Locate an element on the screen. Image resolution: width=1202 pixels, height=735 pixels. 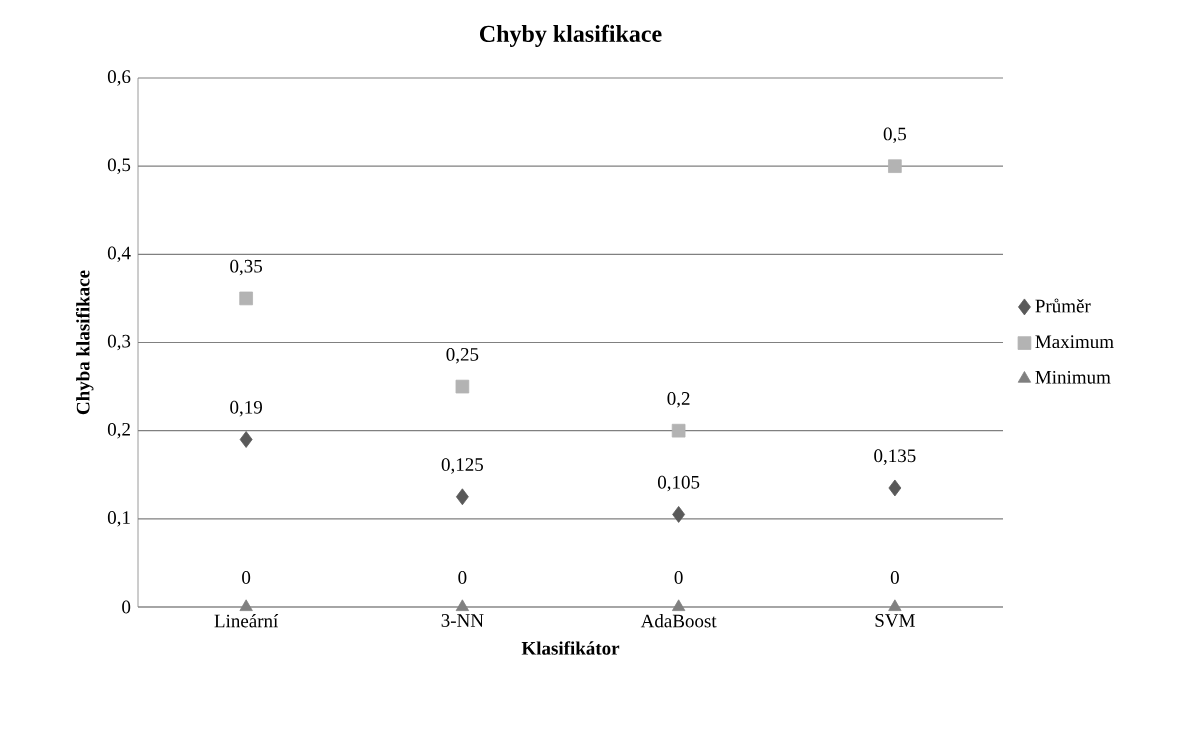
data-label: 0,135 is located at coordinates (895, 457).